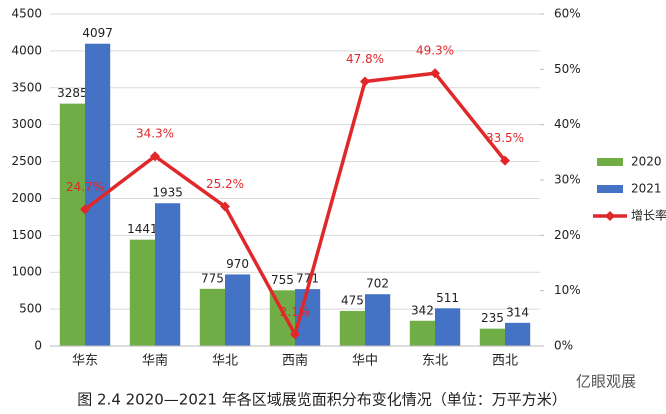 Image resolution: width=666 pixels, height=414 pixels. Describe the element at coordinates (225, 184) in the screenshot. I see `line-value-label: 25.2%` at that location.